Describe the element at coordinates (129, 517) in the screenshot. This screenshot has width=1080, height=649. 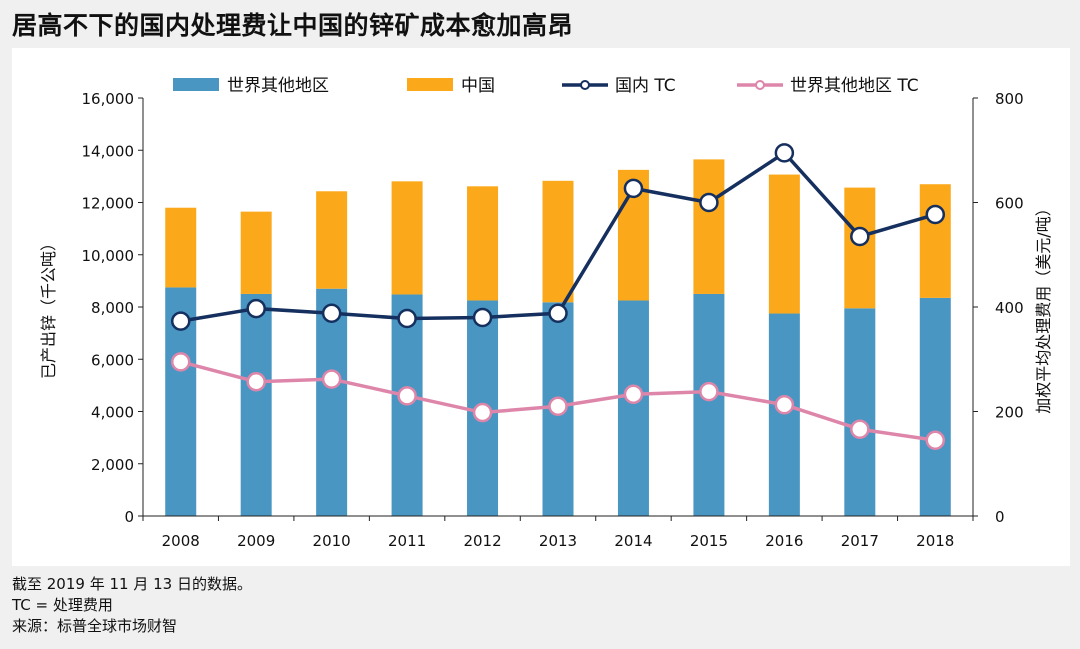
I see `left-tick-label: 0` at that location.